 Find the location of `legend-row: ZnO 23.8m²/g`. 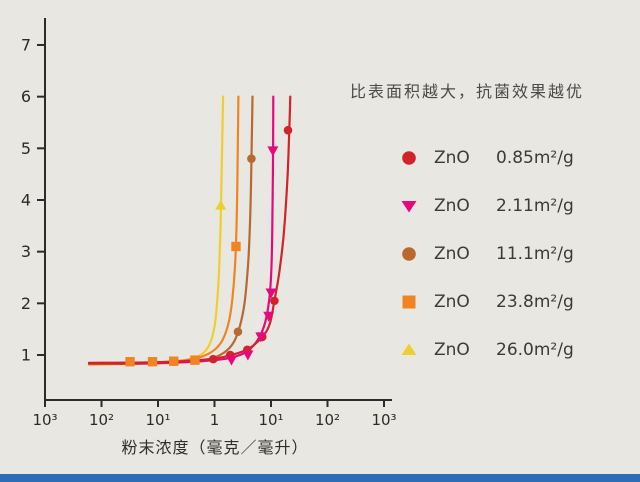

legend-row: ZnO 23.8m²/g is located at coordinates (486, 302).